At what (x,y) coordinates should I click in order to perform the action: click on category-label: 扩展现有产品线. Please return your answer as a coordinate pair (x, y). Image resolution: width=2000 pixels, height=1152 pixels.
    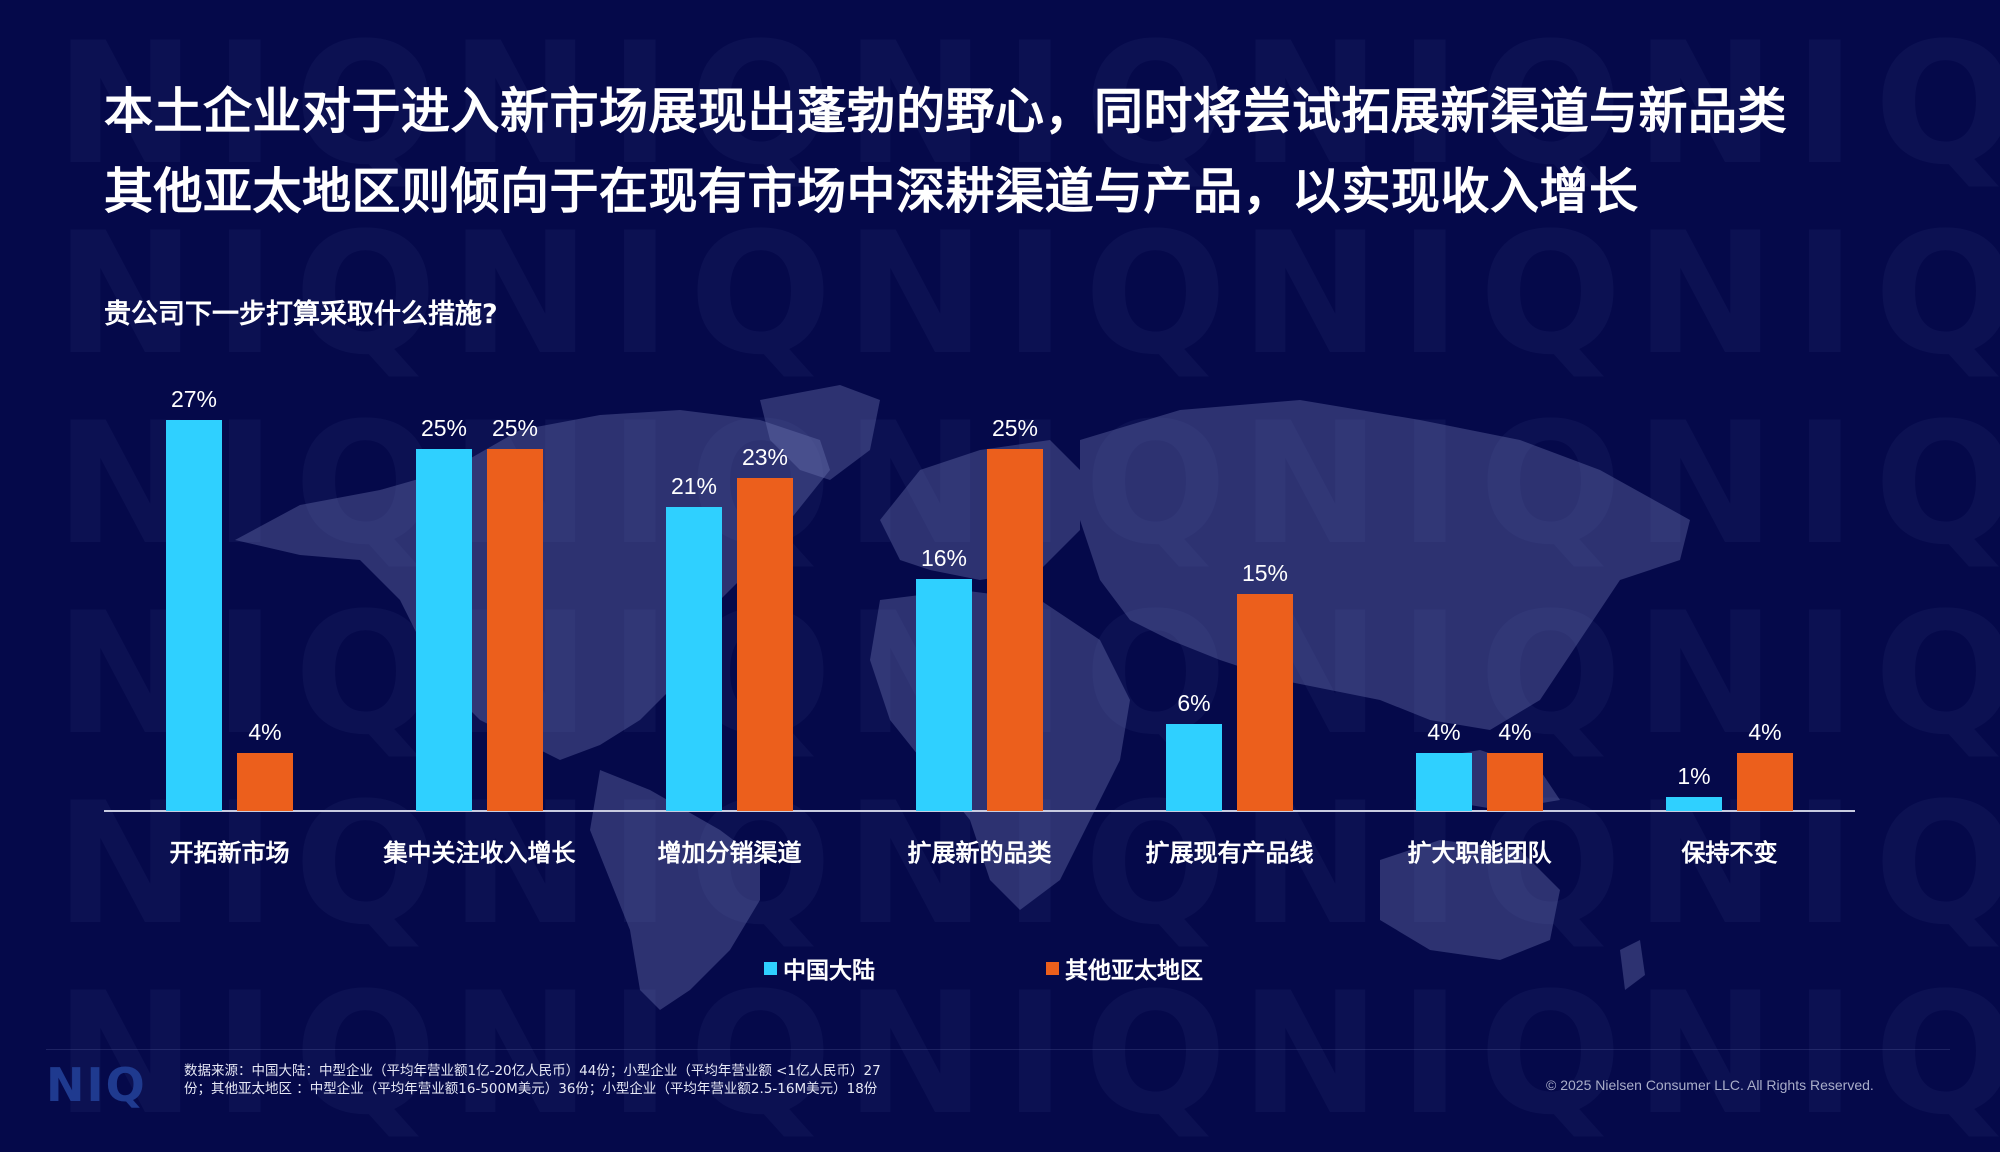
    Looking at the image, I should click on (1229, 853).